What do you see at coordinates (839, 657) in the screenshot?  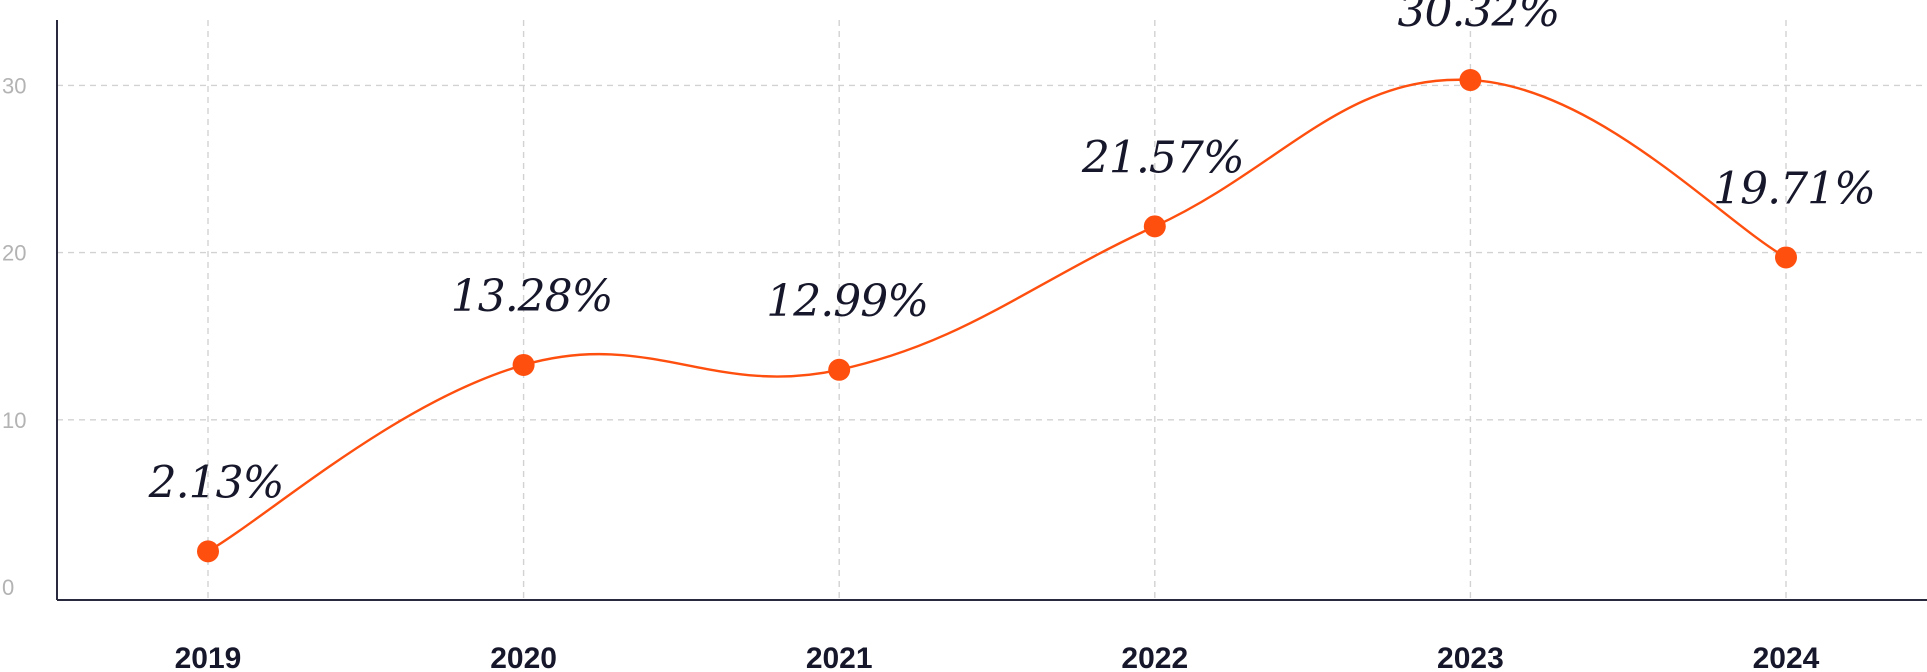 I see `x-tick-label: 2021` at bounding box center [839, 657].